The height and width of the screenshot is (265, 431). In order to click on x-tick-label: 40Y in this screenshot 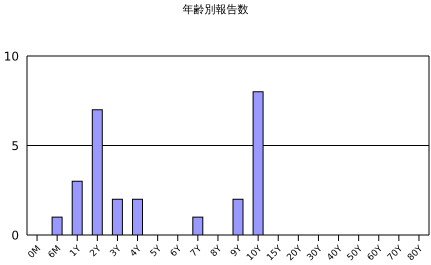, I will do `click(336, 254)`.